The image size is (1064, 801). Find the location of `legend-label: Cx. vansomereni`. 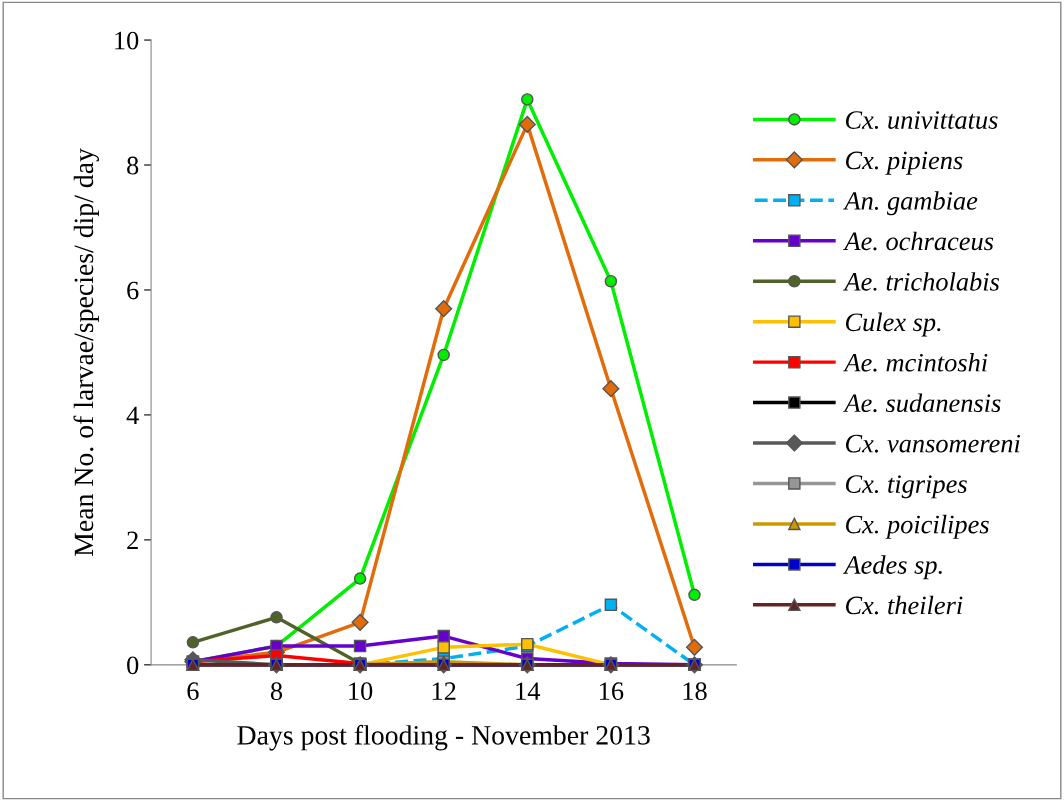

legend-label: Cx. vansomereni is located at coordinates (933, 443).